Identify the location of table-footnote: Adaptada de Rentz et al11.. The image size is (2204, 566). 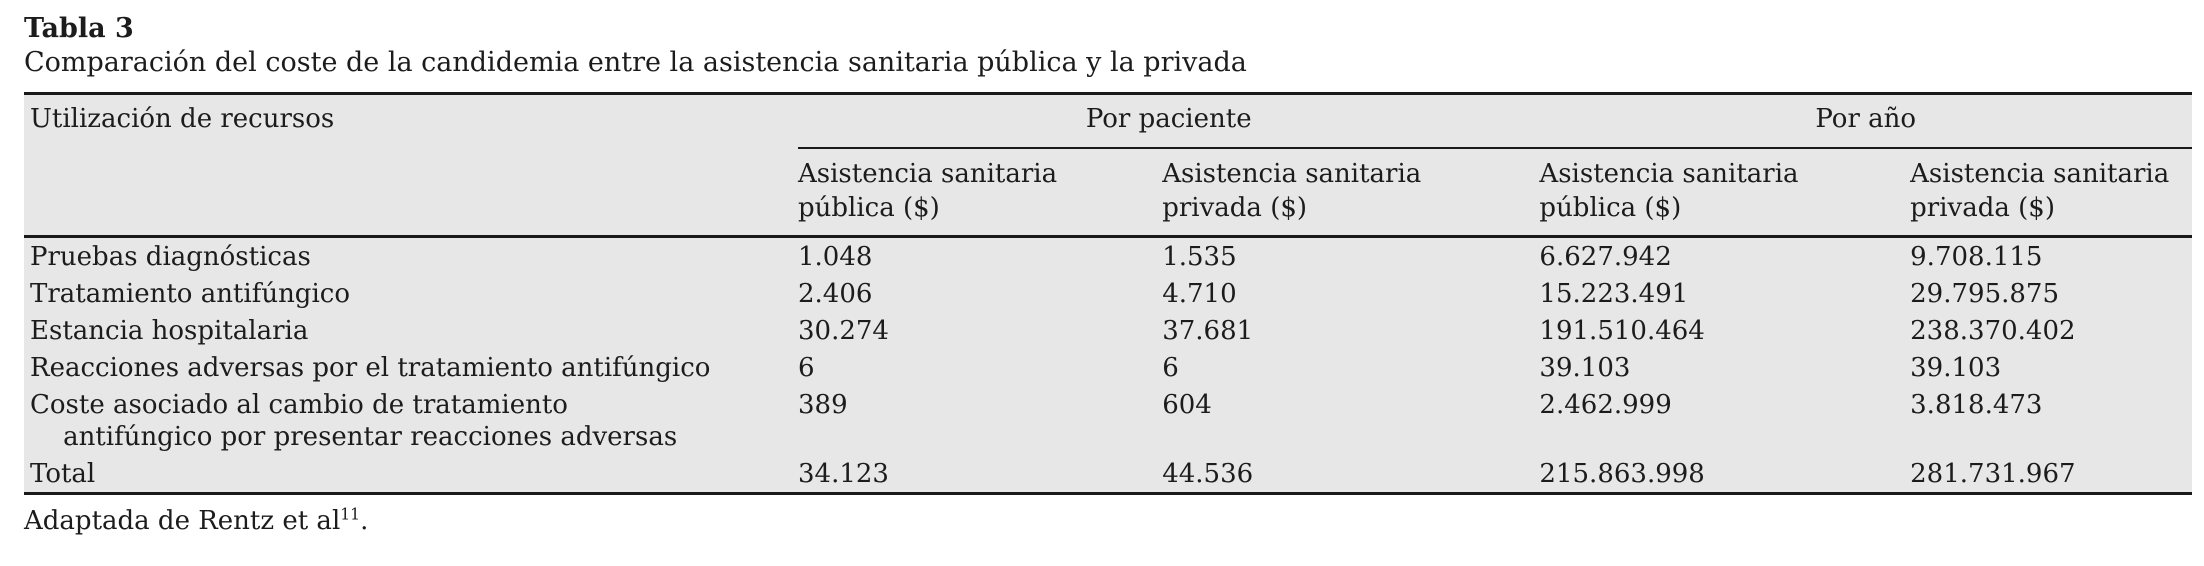
(1108, 521).